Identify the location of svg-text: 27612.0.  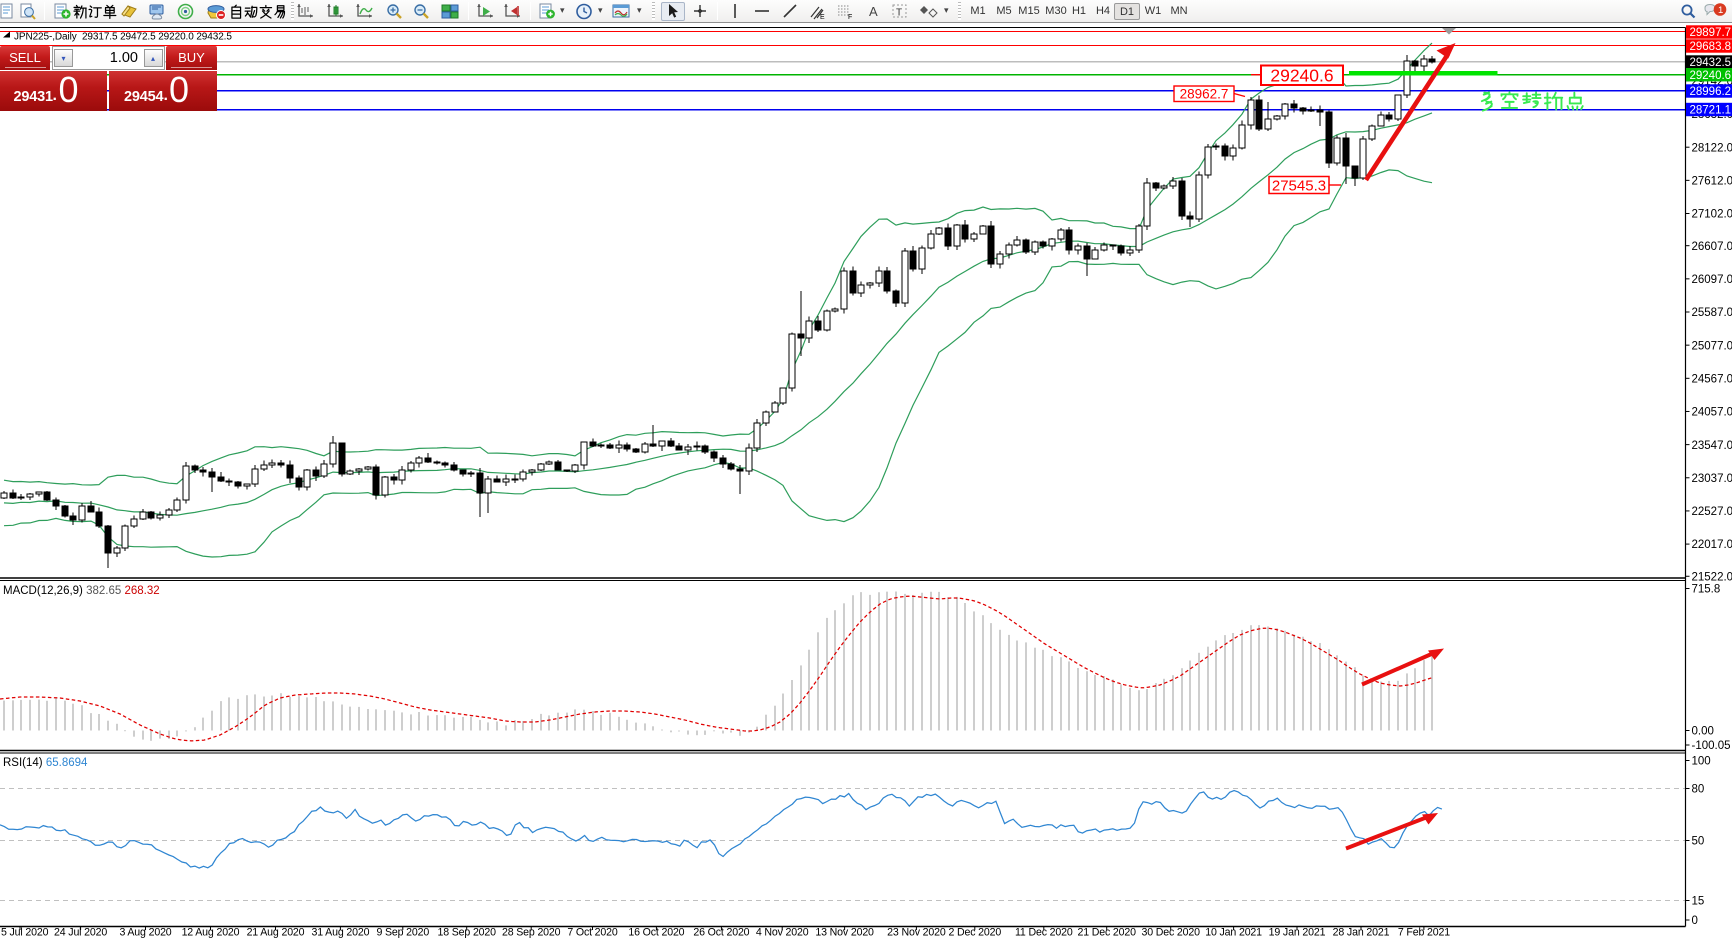
(1712, 181).